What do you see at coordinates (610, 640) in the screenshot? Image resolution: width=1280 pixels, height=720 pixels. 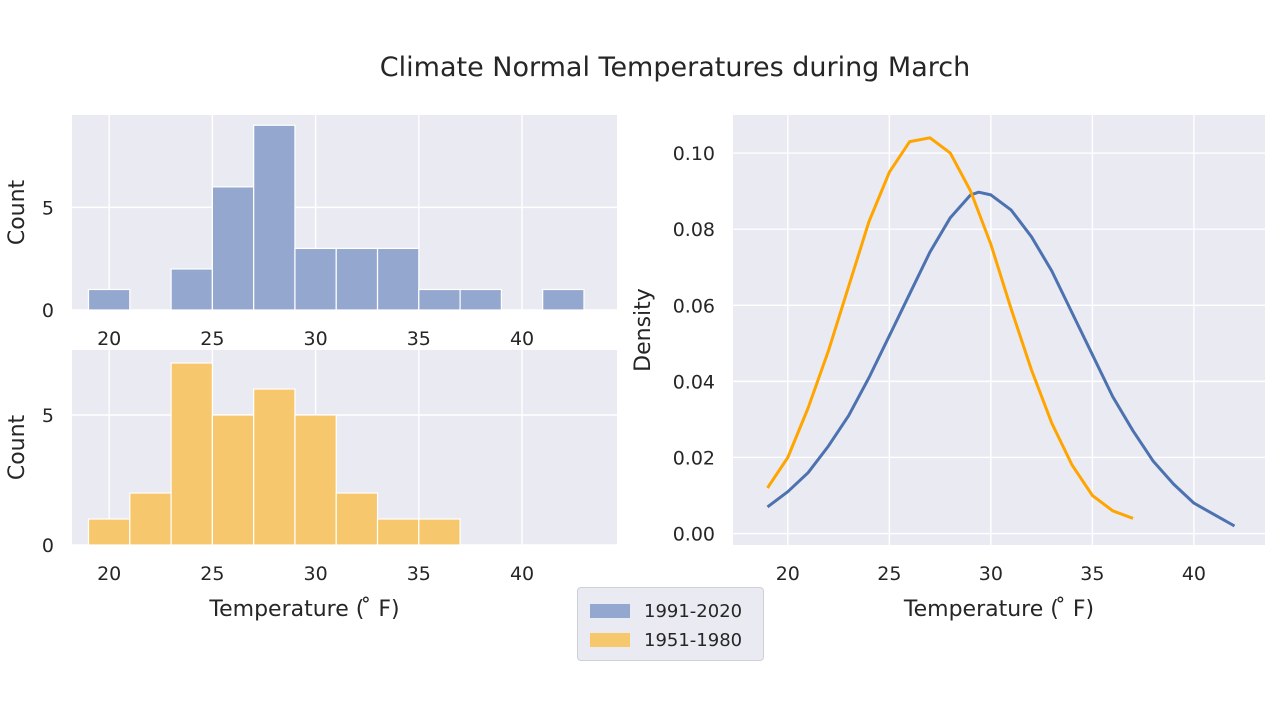 I see `legend-swatch-orange` at bounding box center [610, 640].